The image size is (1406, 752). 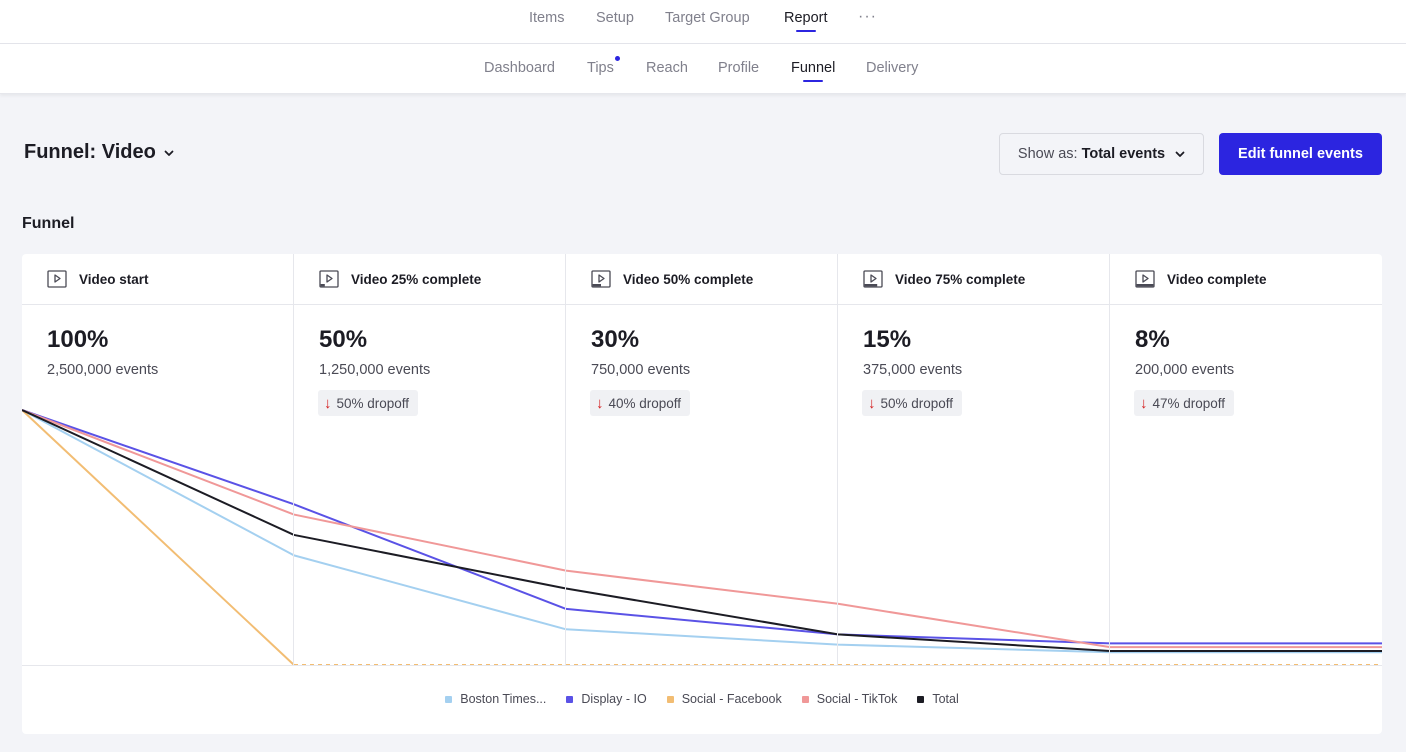 I want to click on more-options-icon: ···, so click(x=867, y=16).